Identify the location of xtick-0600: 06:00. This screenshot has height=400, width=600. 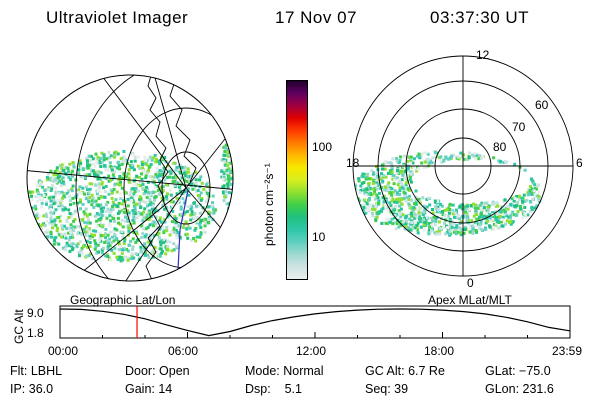
(183, 351).